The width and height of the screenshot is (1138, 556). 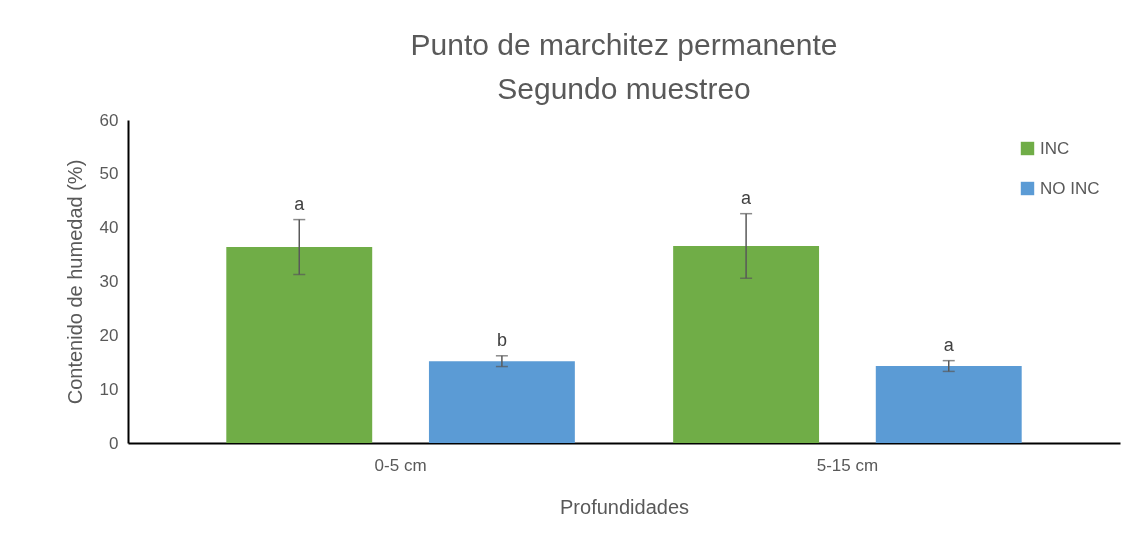 What do you see at coordinates (624, 66) in the screenshot?
I see `chart-title: Punto de marchitez permanente Segundo muestreo` at bounding box center [624, 66].